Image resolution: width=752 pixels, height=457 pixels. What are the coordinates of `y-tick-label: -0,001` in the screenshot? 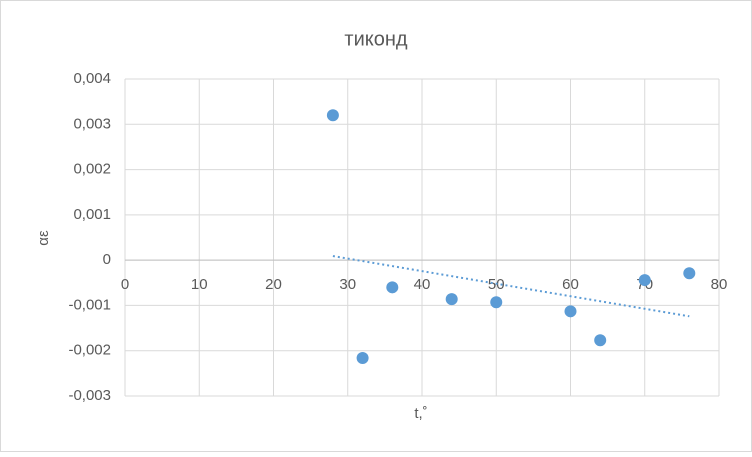 It's located at (89, 304).